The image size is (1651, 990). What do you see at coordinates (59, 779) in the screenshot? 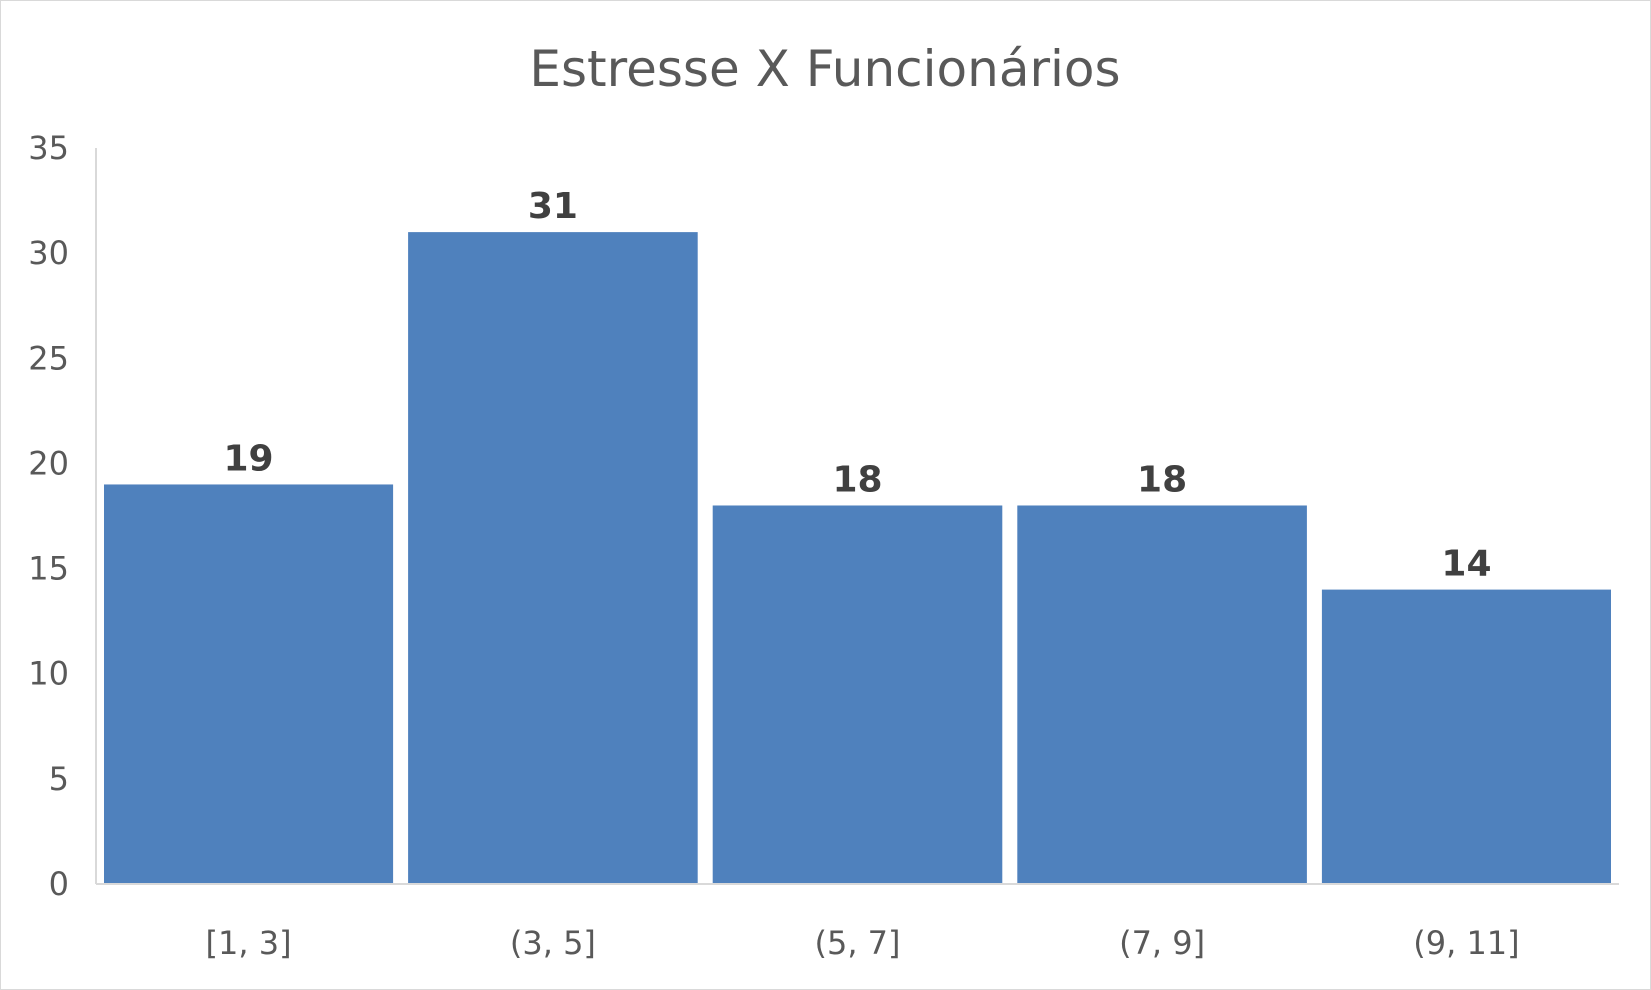
I see `y-tick-label: 5` at bounding box center [59, 779].